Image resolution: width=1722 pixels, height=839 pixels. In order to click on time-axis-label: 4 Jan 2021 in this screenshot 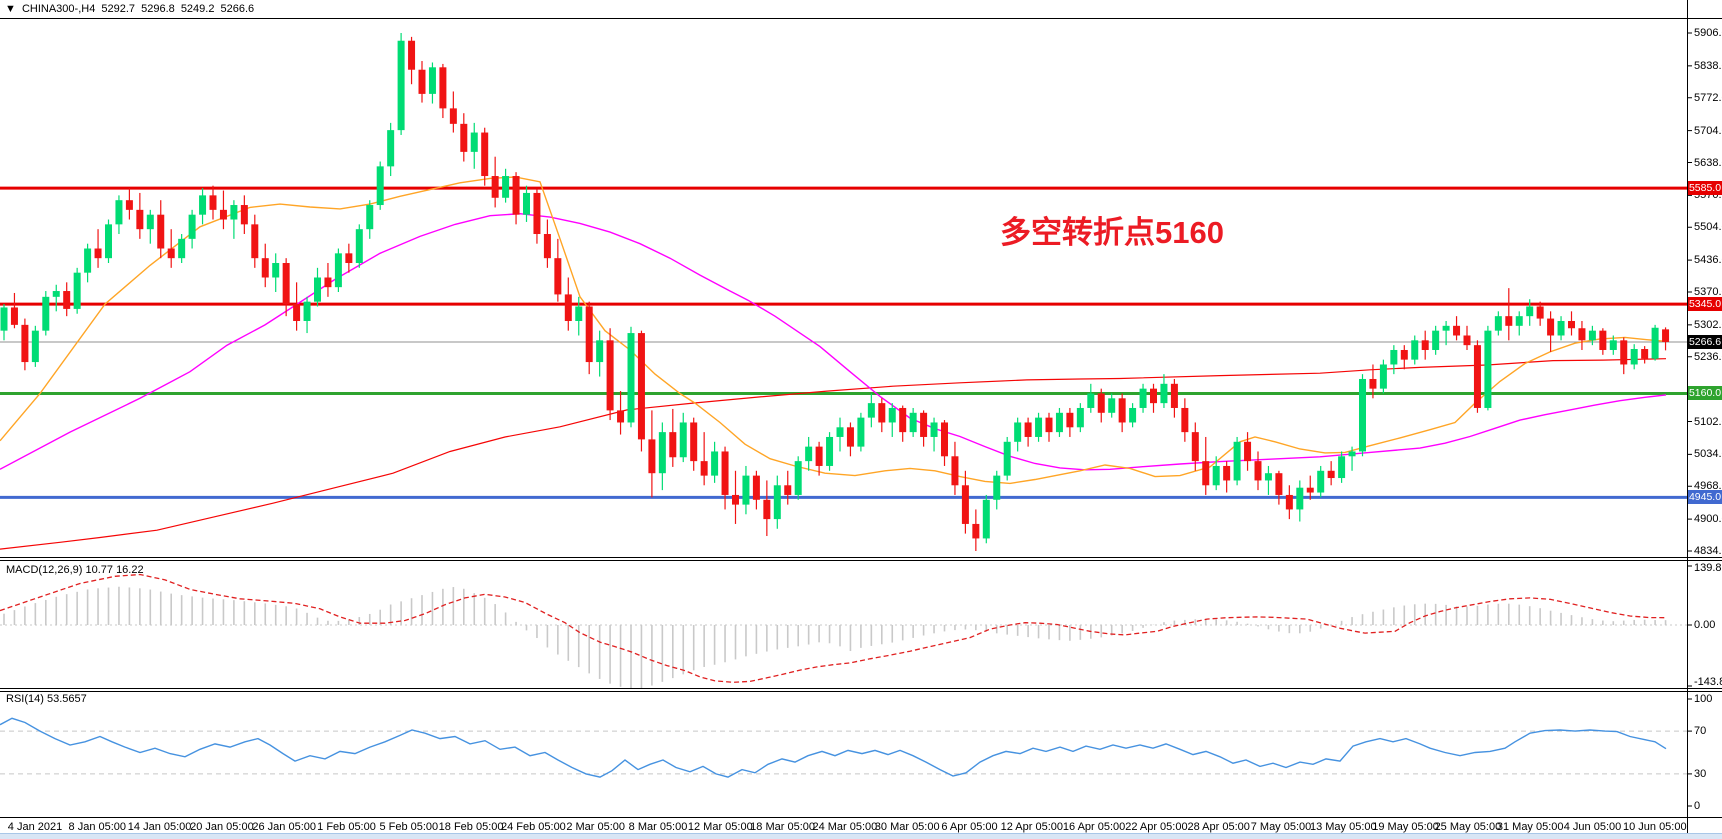, I will do `click(35, 827)`.